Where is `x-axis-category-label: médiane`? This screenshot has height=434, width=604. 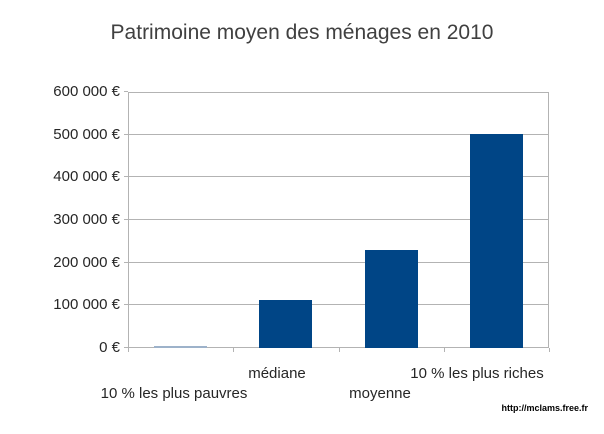
x-axis-category-label: médiane is located at coordinates (277, 373).